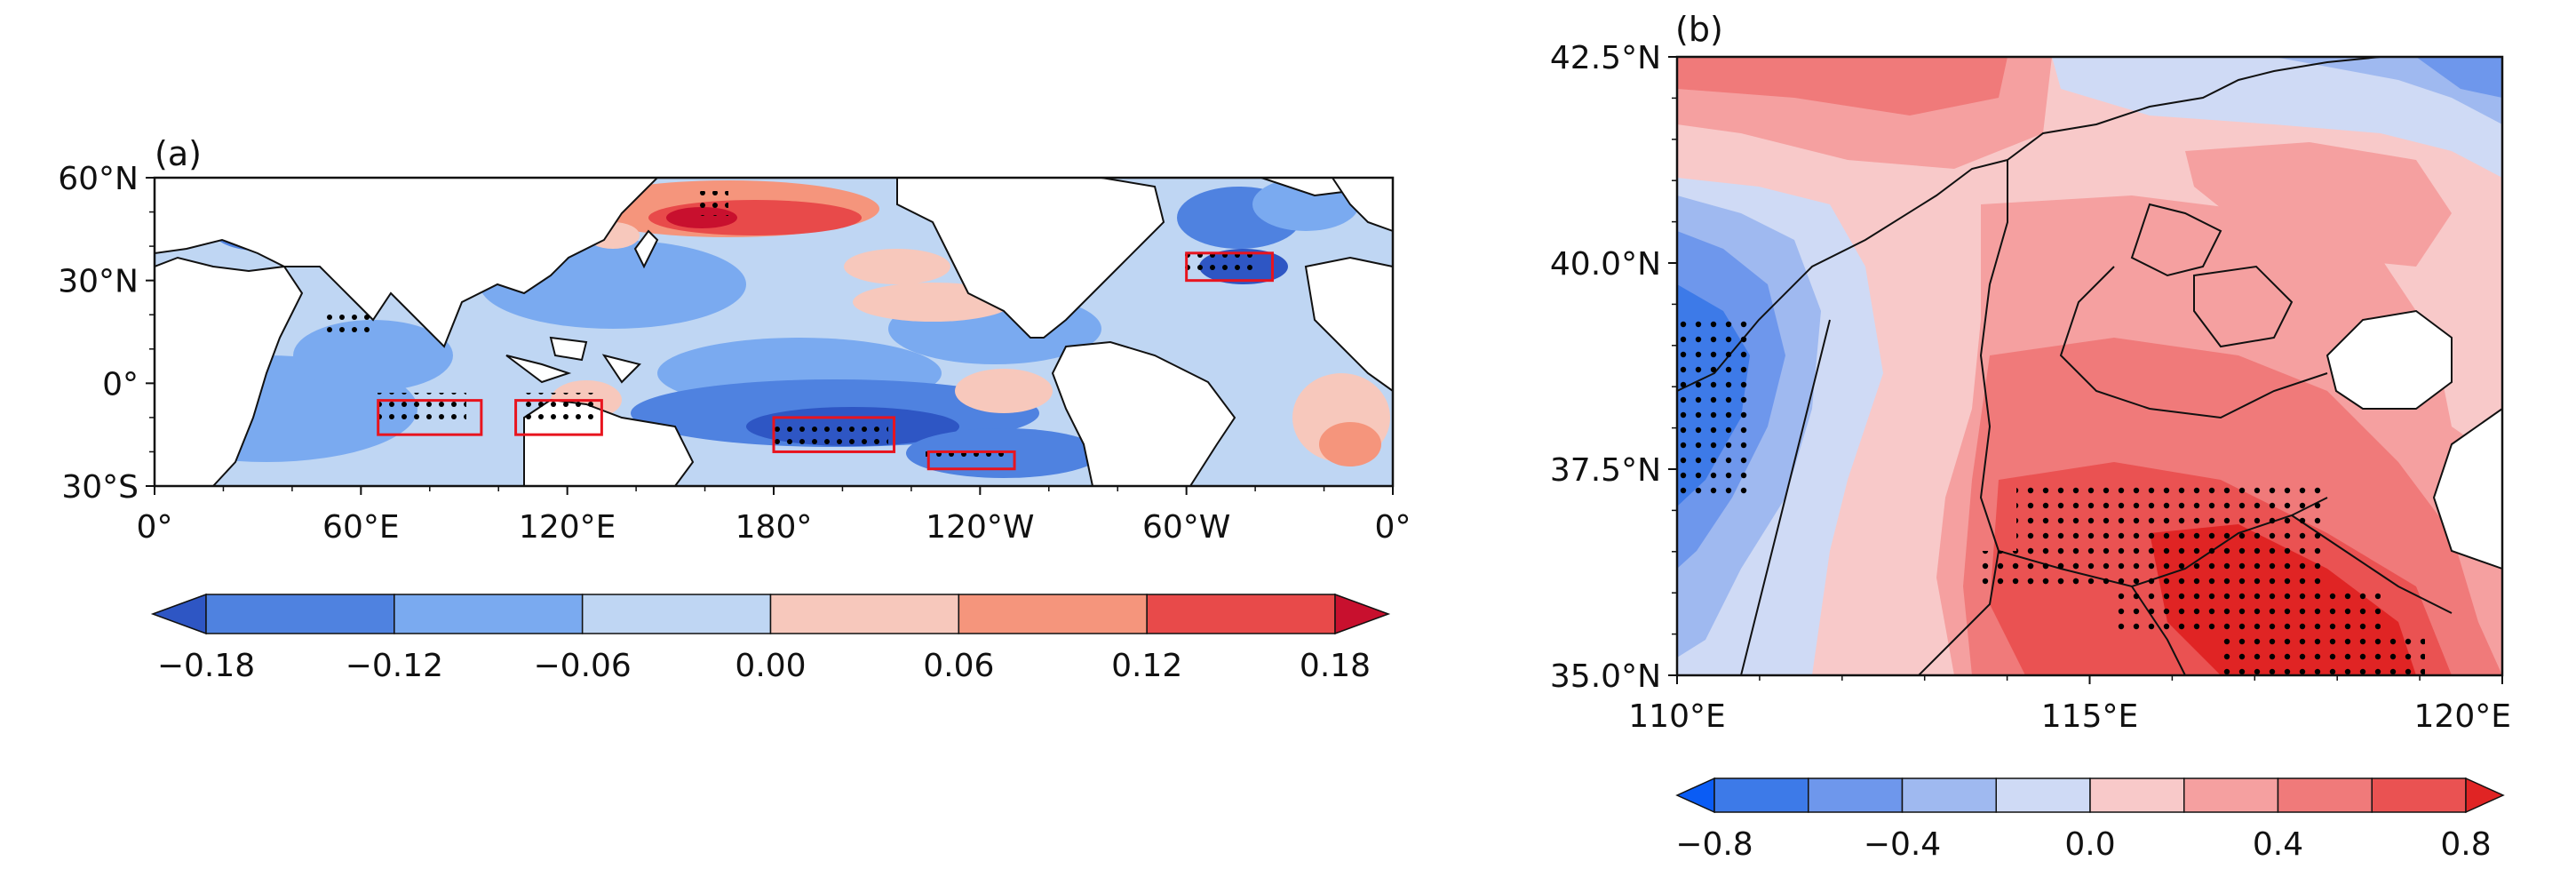 The width and height of the screenshot is (2576, 885). What do you see at coordinates (2090, 820) in the screenshot?
I see `colorbar-b: −0.8 −0.4 0.0 0.4 0.8` at bounding box center [2090, 820].